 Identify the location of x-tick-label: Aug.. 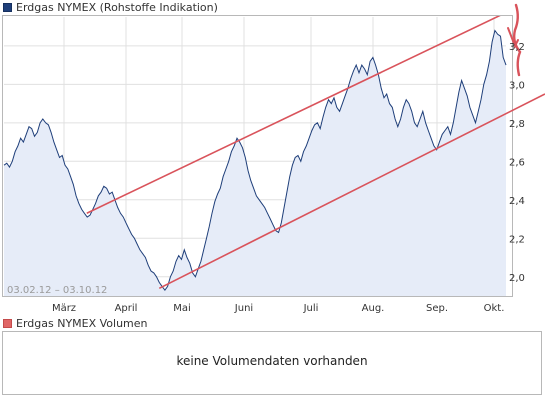
(373, 308).